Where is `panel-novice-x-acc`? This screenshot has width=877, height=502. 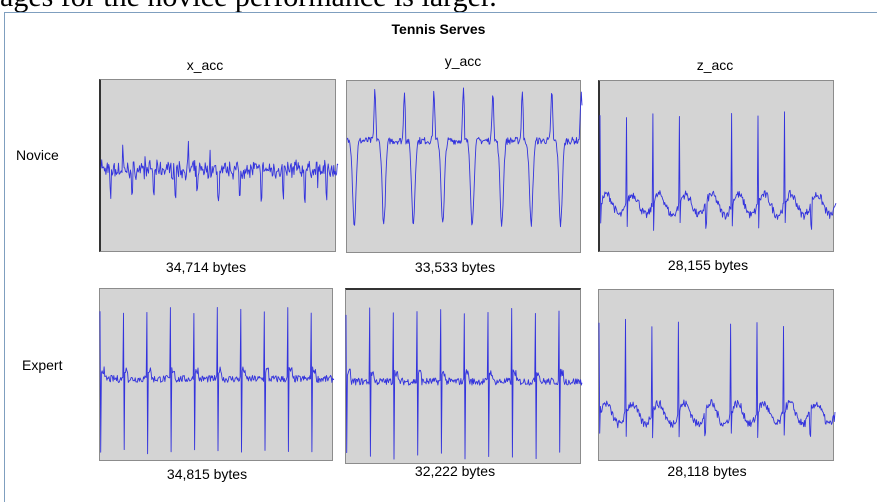 panel-novice-x-acc is located at coordinates (219, 165).